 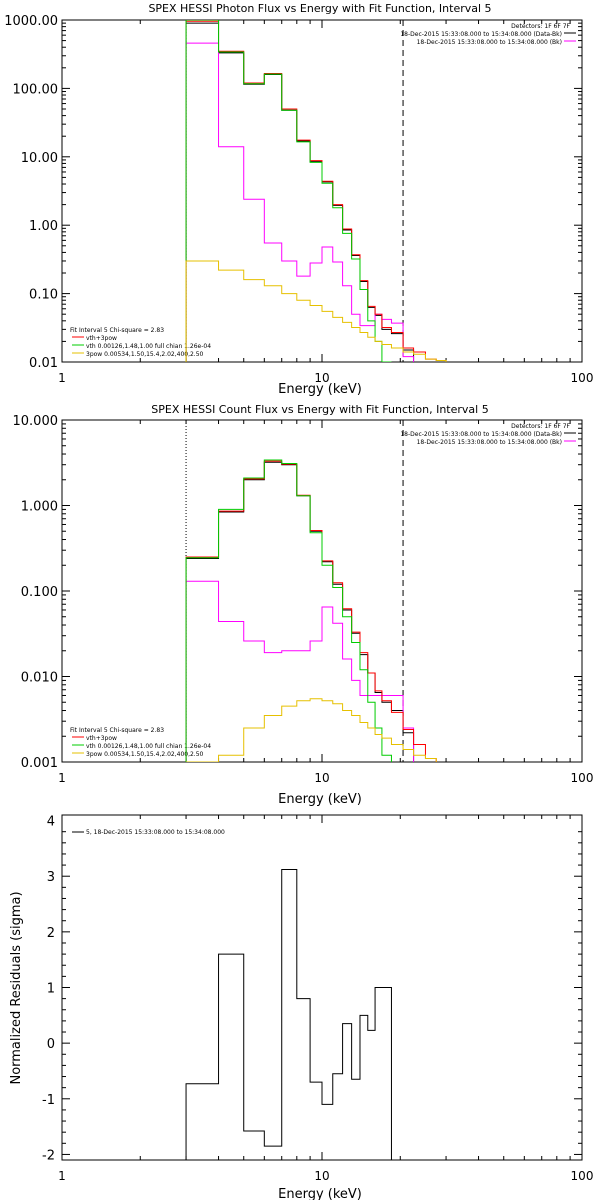 What do you see at coordinates (51, 1044) in the screenshot?
I see `y-tick-label: 0` at bounding box center [51, 1044].